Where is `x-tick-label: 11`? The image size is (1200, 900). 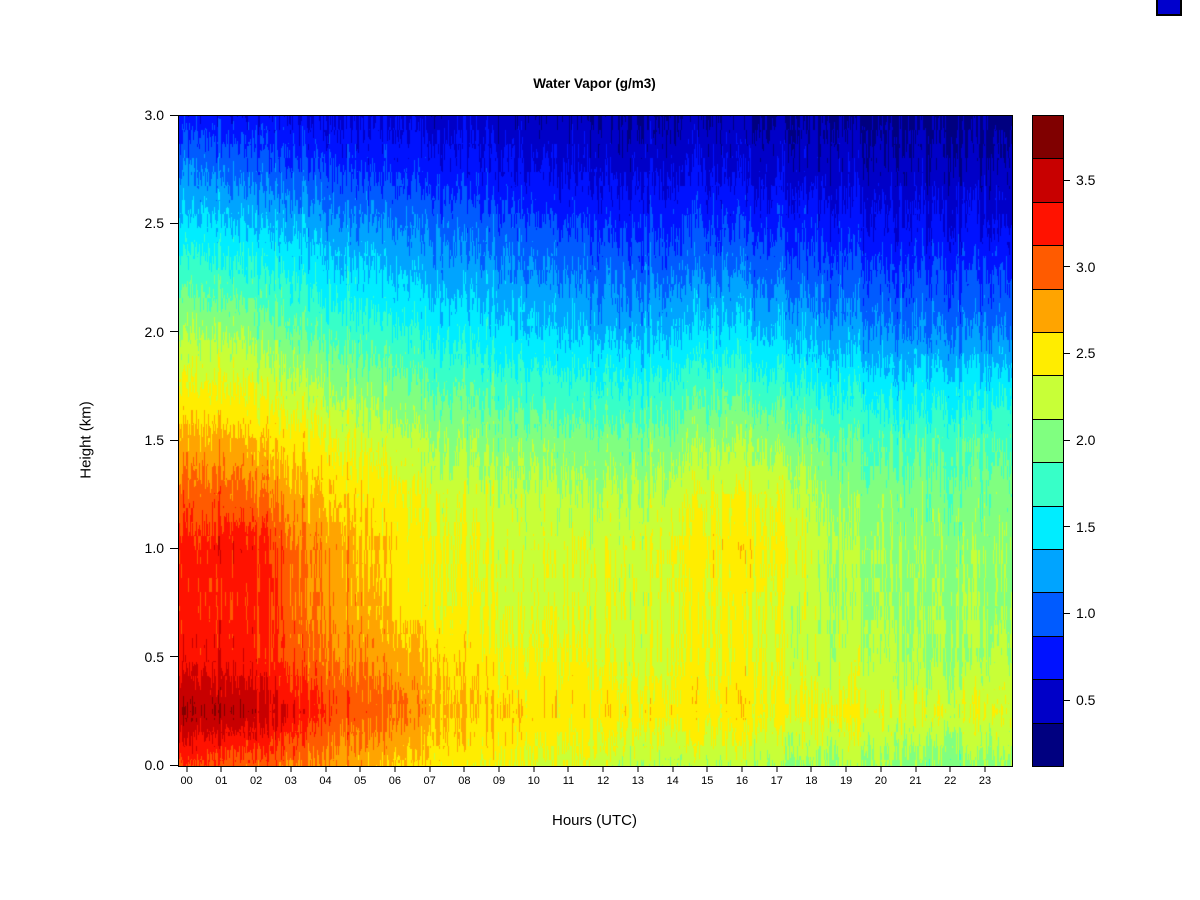
x-tick-label: 11 is located at coordinates (568, 781).